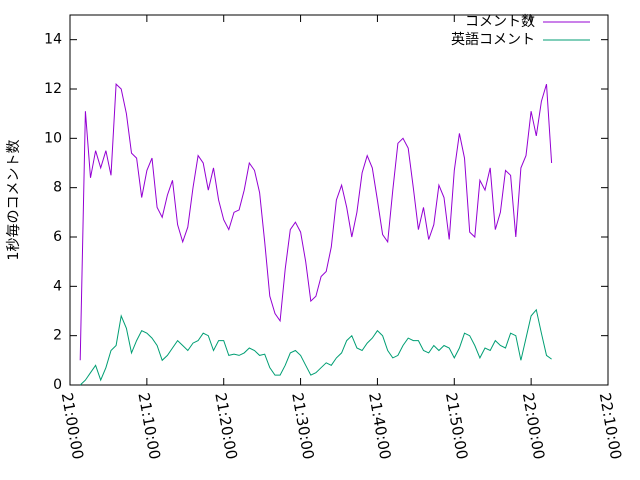 Image resolution: width=640 pixels, height=480 pixels. Describe the element at coordinates (225, 425) in the screenshot. I see `x-tick-label: 21:20:00` at that location.